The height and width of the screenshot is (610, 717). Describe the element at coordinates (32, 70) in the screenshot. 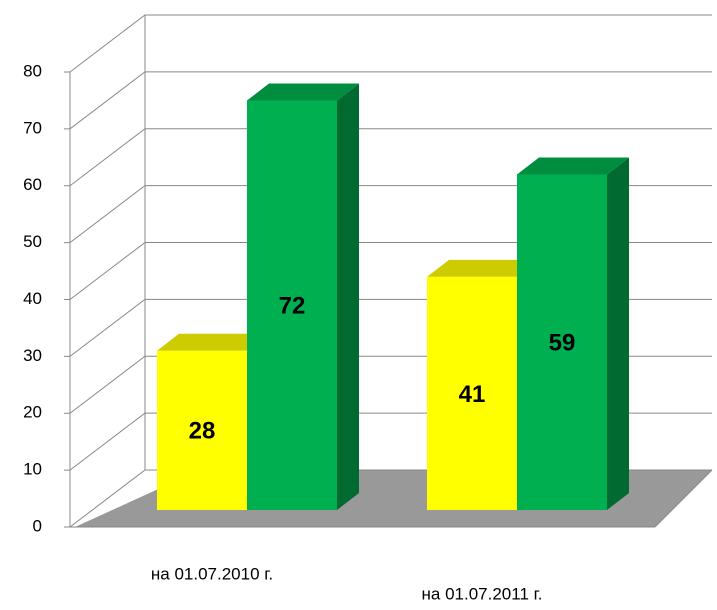

I see `y-tick-label: 80` at that location.